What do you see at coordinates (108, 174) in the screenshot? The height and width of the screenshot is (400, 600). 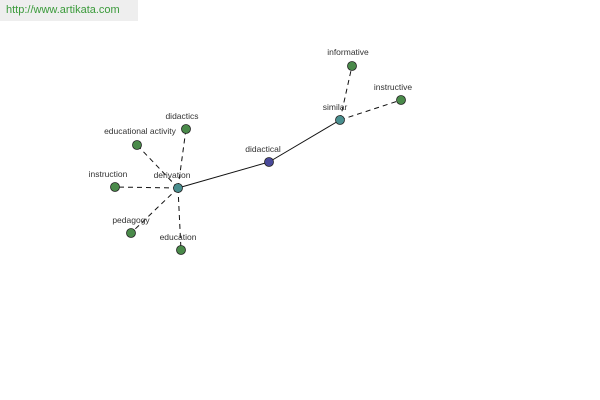 I see `node-label: instruction` at bounding box center [108, 174].